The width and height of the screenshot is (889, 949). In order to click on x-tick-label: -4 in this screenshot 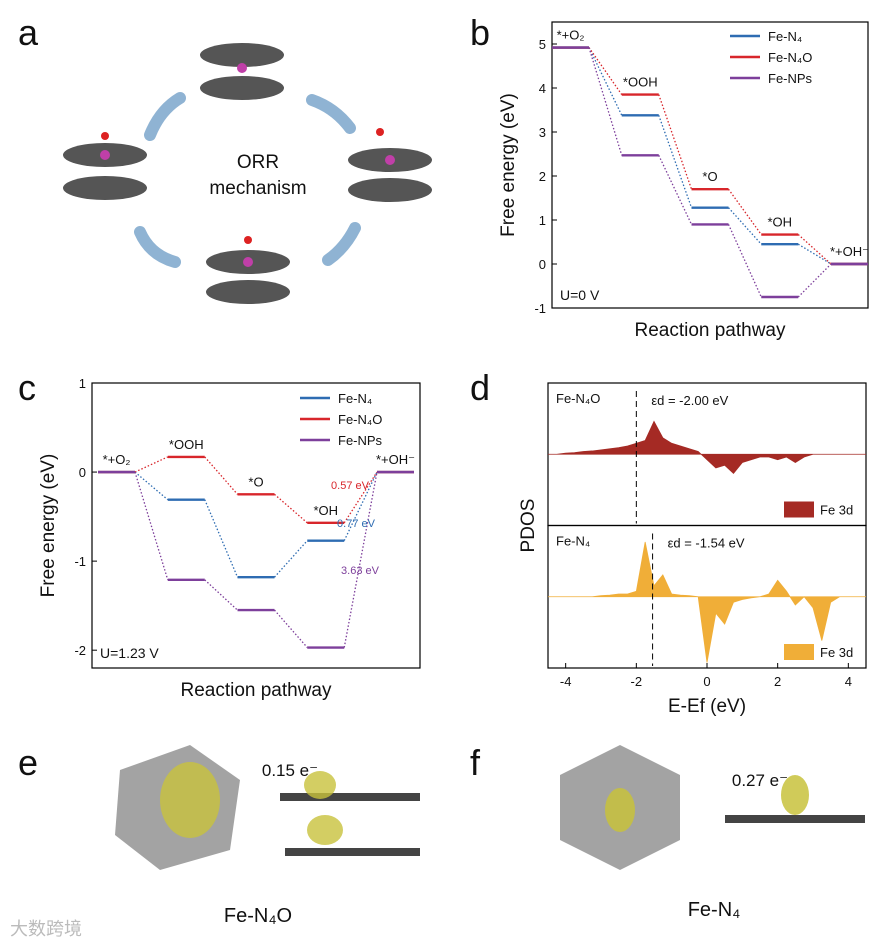, I will do `click(566, 681)`.